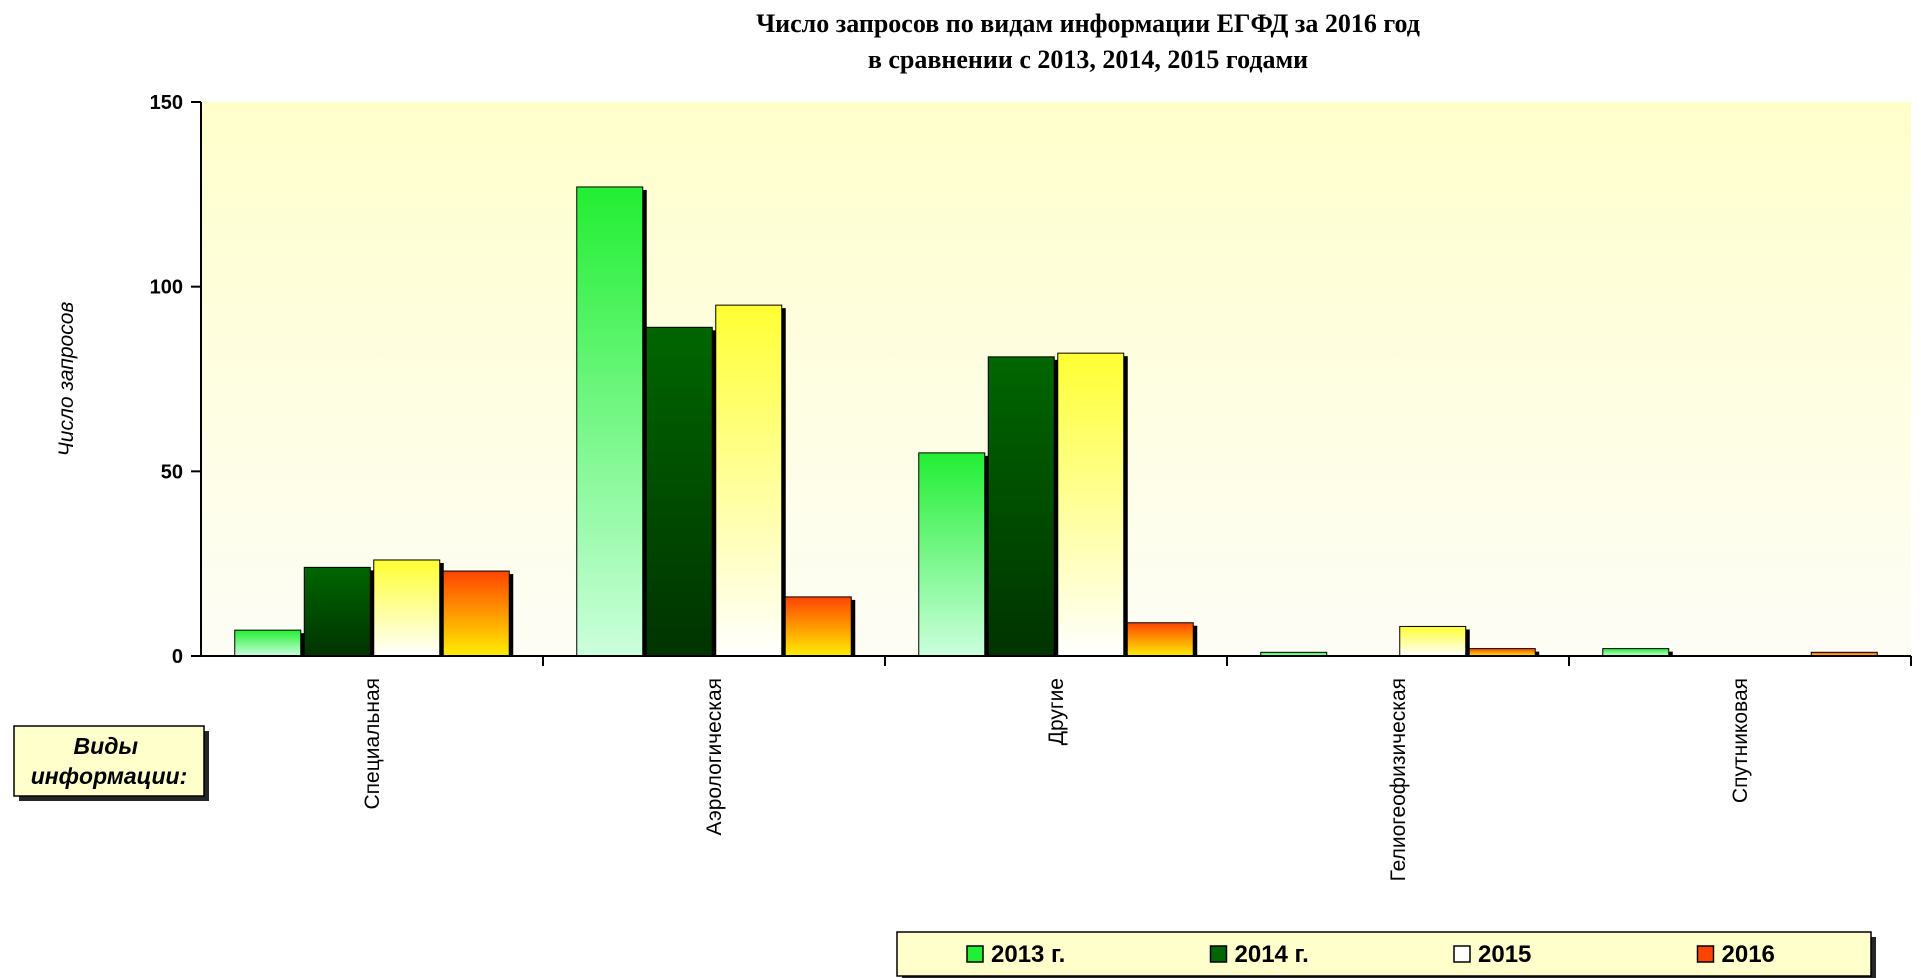 This screenshot has width=1921, height=978. What do you see at coordinates (166, 103) in the screenshot?
I see `y-tick-label: 150` at bounding box center [166, 103].